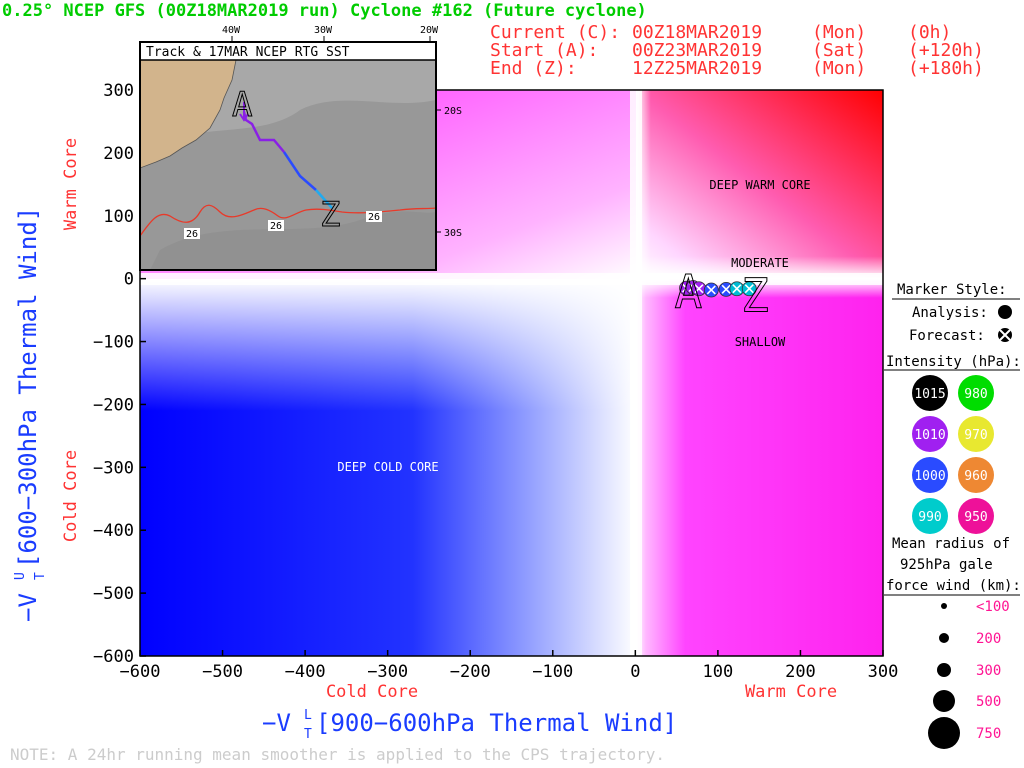 The image size is (1024, 768). Describe the element at coordinates (760, 342) in the screenshot. I see `region-shallow: SHALLOW` at that location.